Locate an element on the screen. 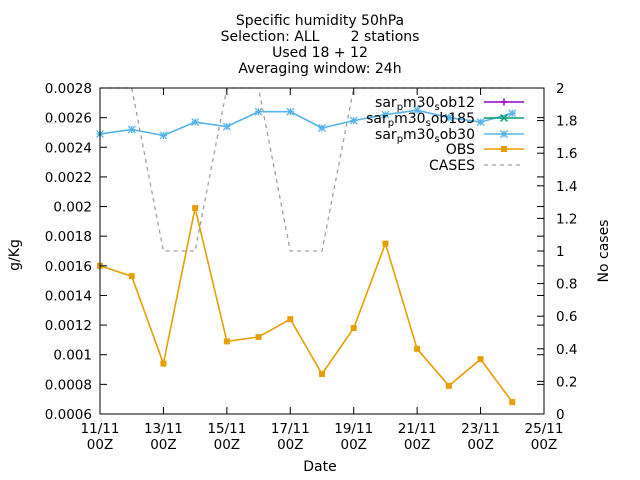 The image size is (640, 480). title-line-1: Specific humidity 50hPa is located at coordinates (320, 21).